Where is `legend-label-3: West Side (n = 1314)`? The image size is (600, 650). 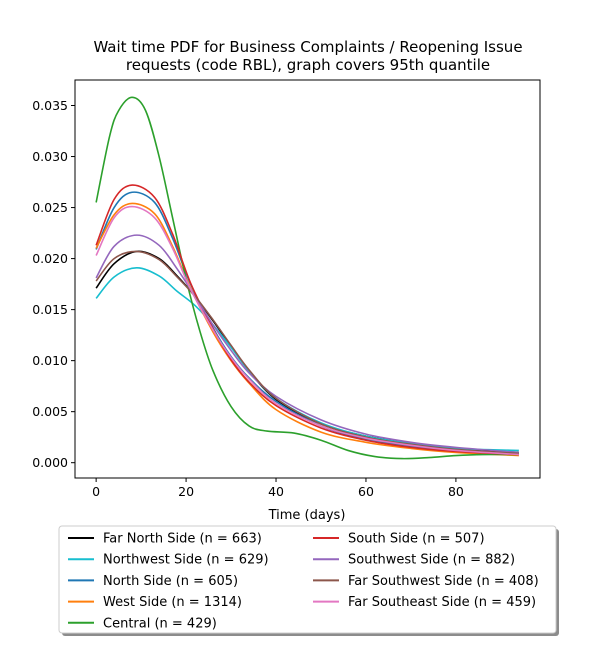
legend-label-3: West Side (n = 1314) is located at coordinates (172, 602).